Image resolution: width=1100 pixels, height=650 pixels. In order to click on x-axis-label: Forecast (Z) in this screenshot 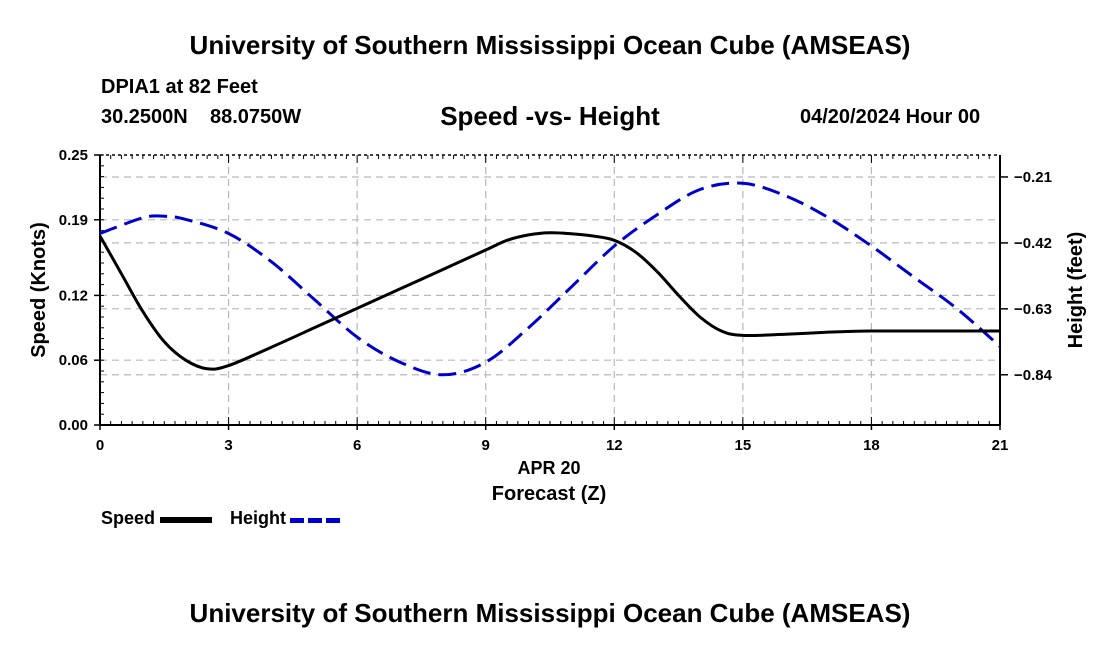, I will do `click(549, 494)`.